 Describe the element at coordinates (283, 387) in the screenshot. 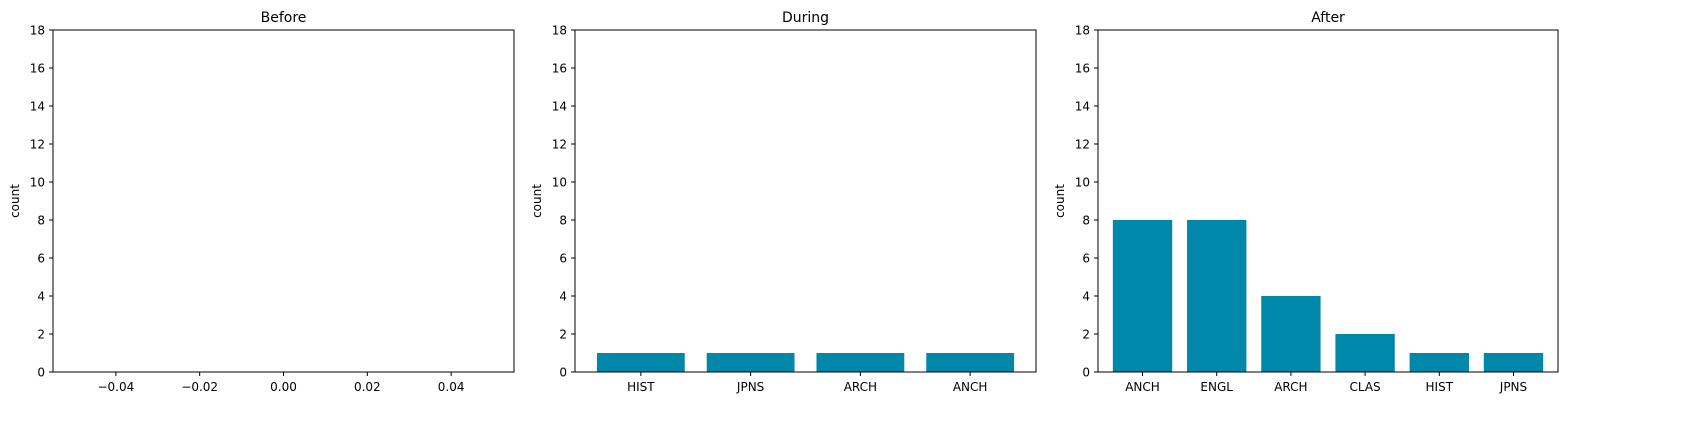

I see `x-tick-label: 0.00` at that location.